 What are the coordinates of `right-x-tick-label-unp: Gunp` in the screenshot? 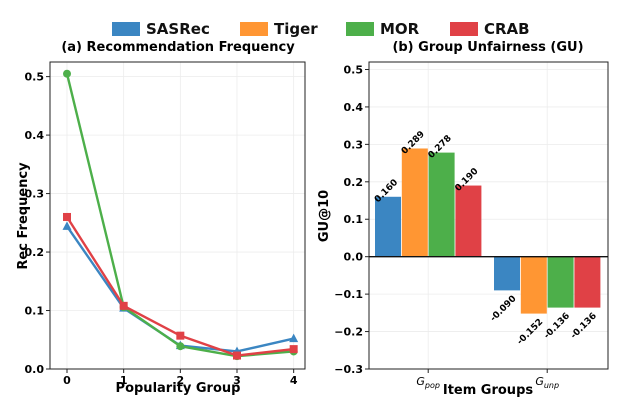 It's located at (547, 382).